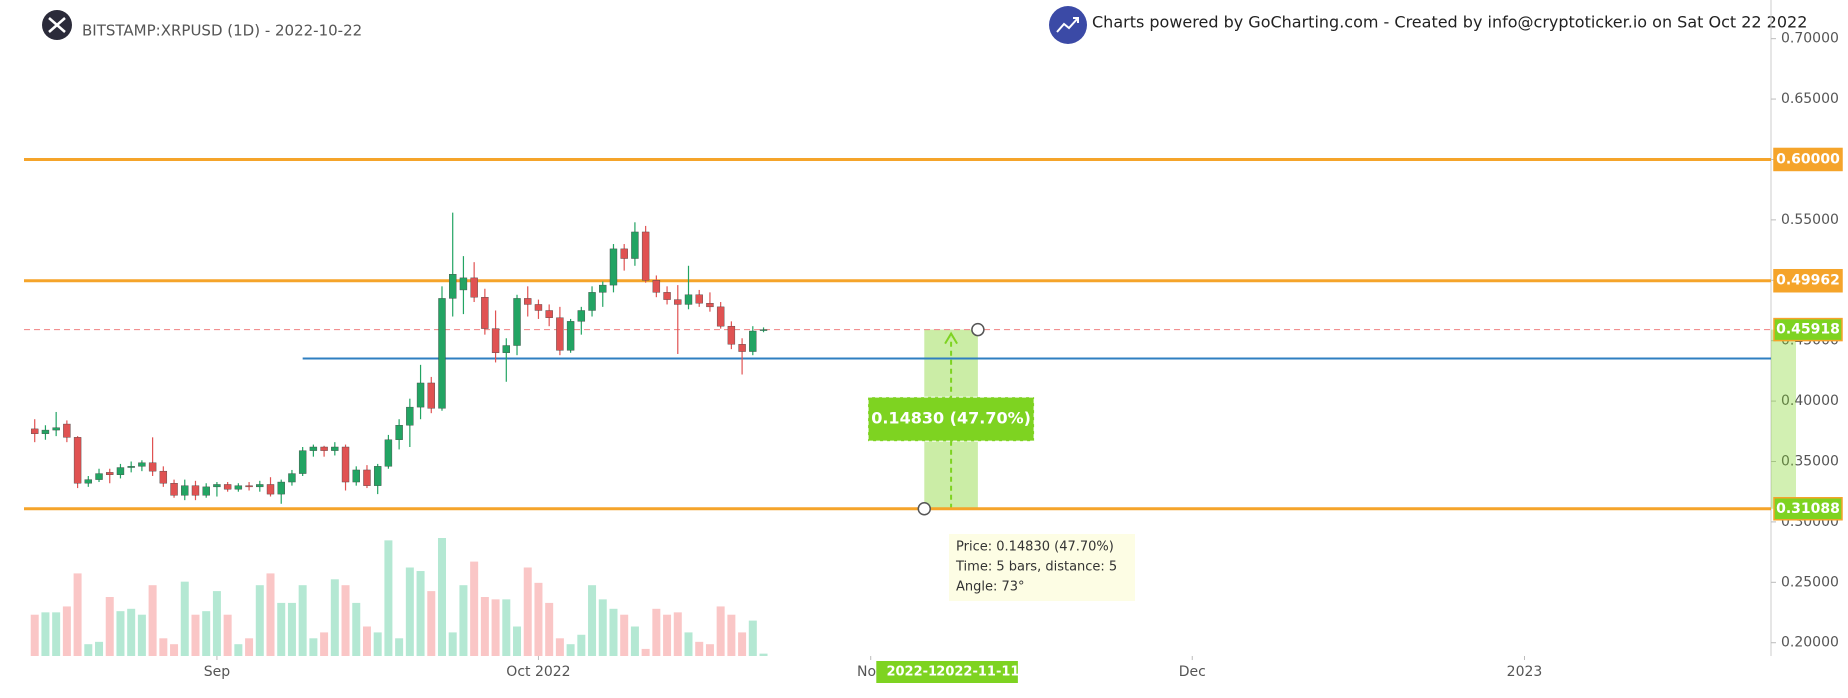  What do you see at coordinates (217, 672) in the screenshot?
I see `x-tick-label: Sep` at bounding box center [217, 672].